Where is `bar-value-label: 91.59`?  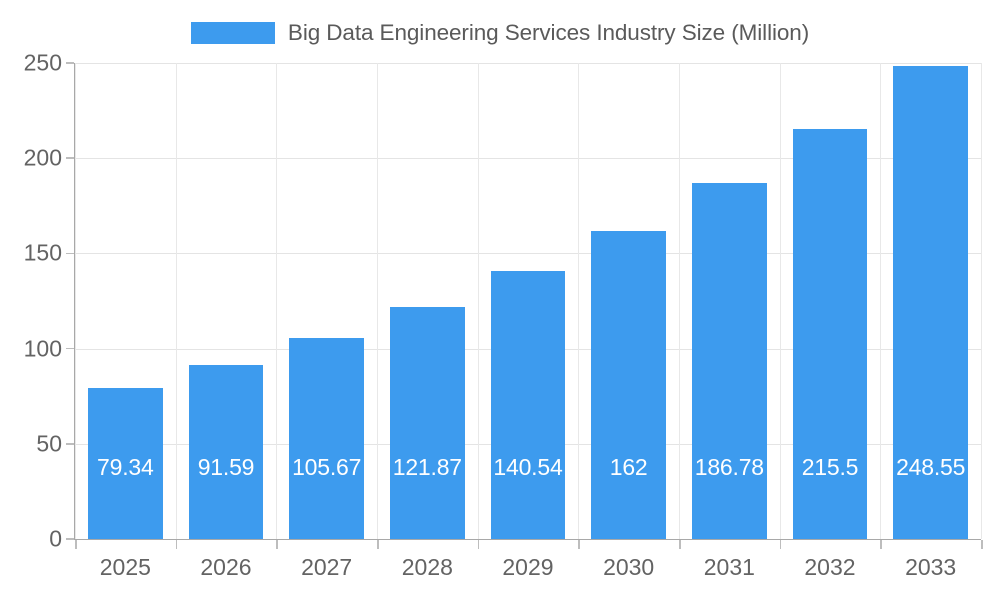
bar-value-label: 91.59 is located at coordinates (226, 467).